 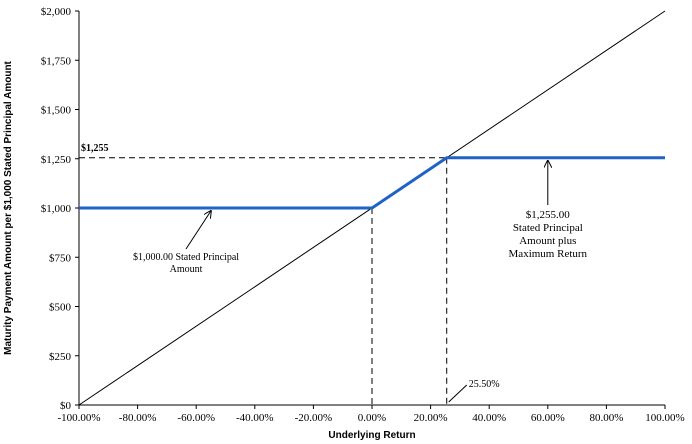 I want to click on maximum-annotation-text: Maximum Return, so click(x=548, y=254).